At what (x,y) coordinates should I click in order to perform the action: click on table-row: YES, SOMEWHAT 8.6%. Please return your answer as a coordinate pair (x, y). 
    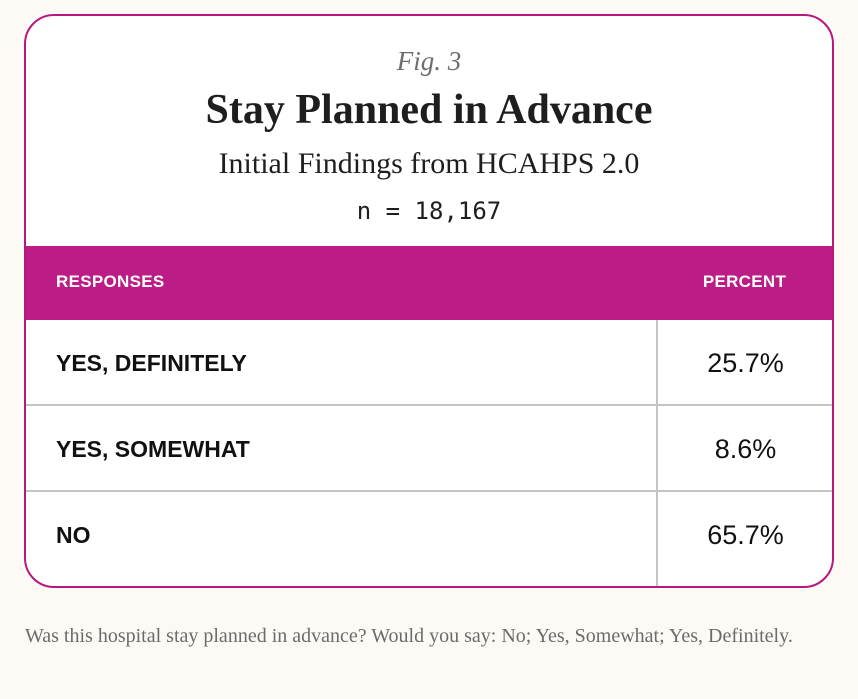
    Looking at the image, I should click on (429, 449).